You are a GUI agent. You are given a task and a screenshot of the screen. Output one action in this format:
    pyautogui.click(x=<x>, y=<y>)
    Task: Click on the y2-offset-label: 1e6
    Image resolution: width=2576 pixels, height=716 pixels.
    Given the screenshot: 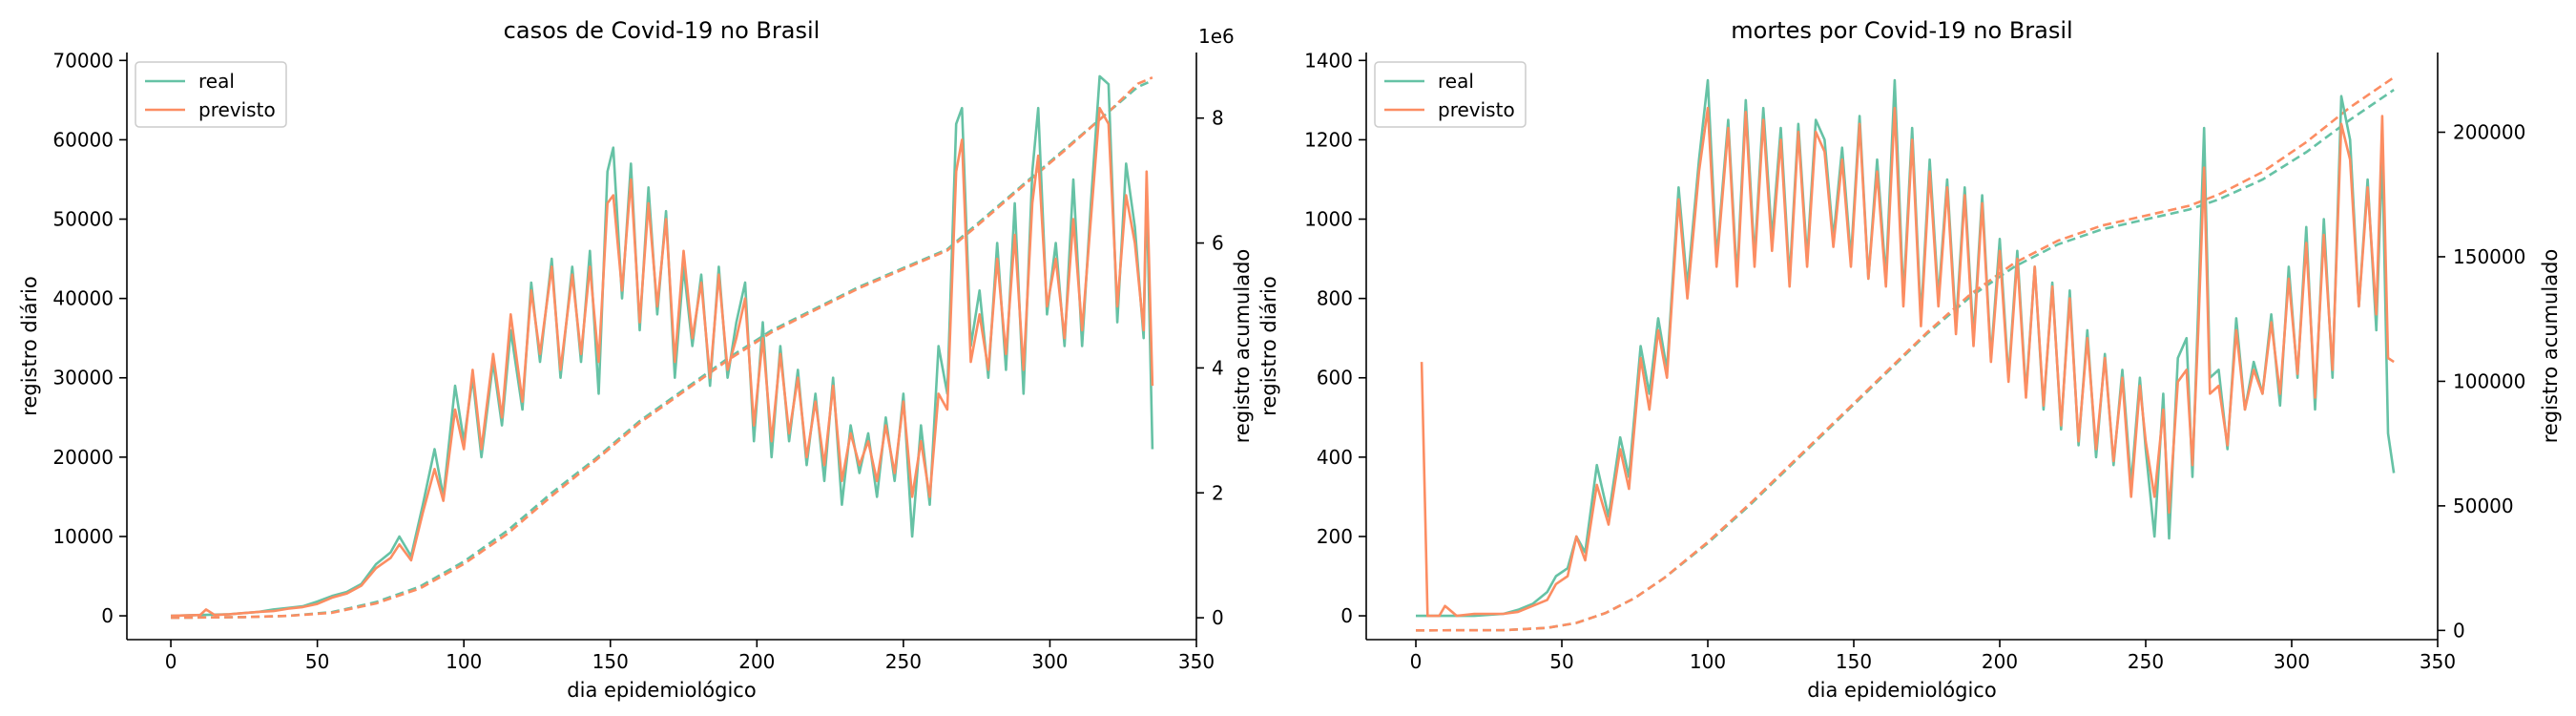 What is the action you would take?
    pyautogui.click(x=1216, y=36)
    